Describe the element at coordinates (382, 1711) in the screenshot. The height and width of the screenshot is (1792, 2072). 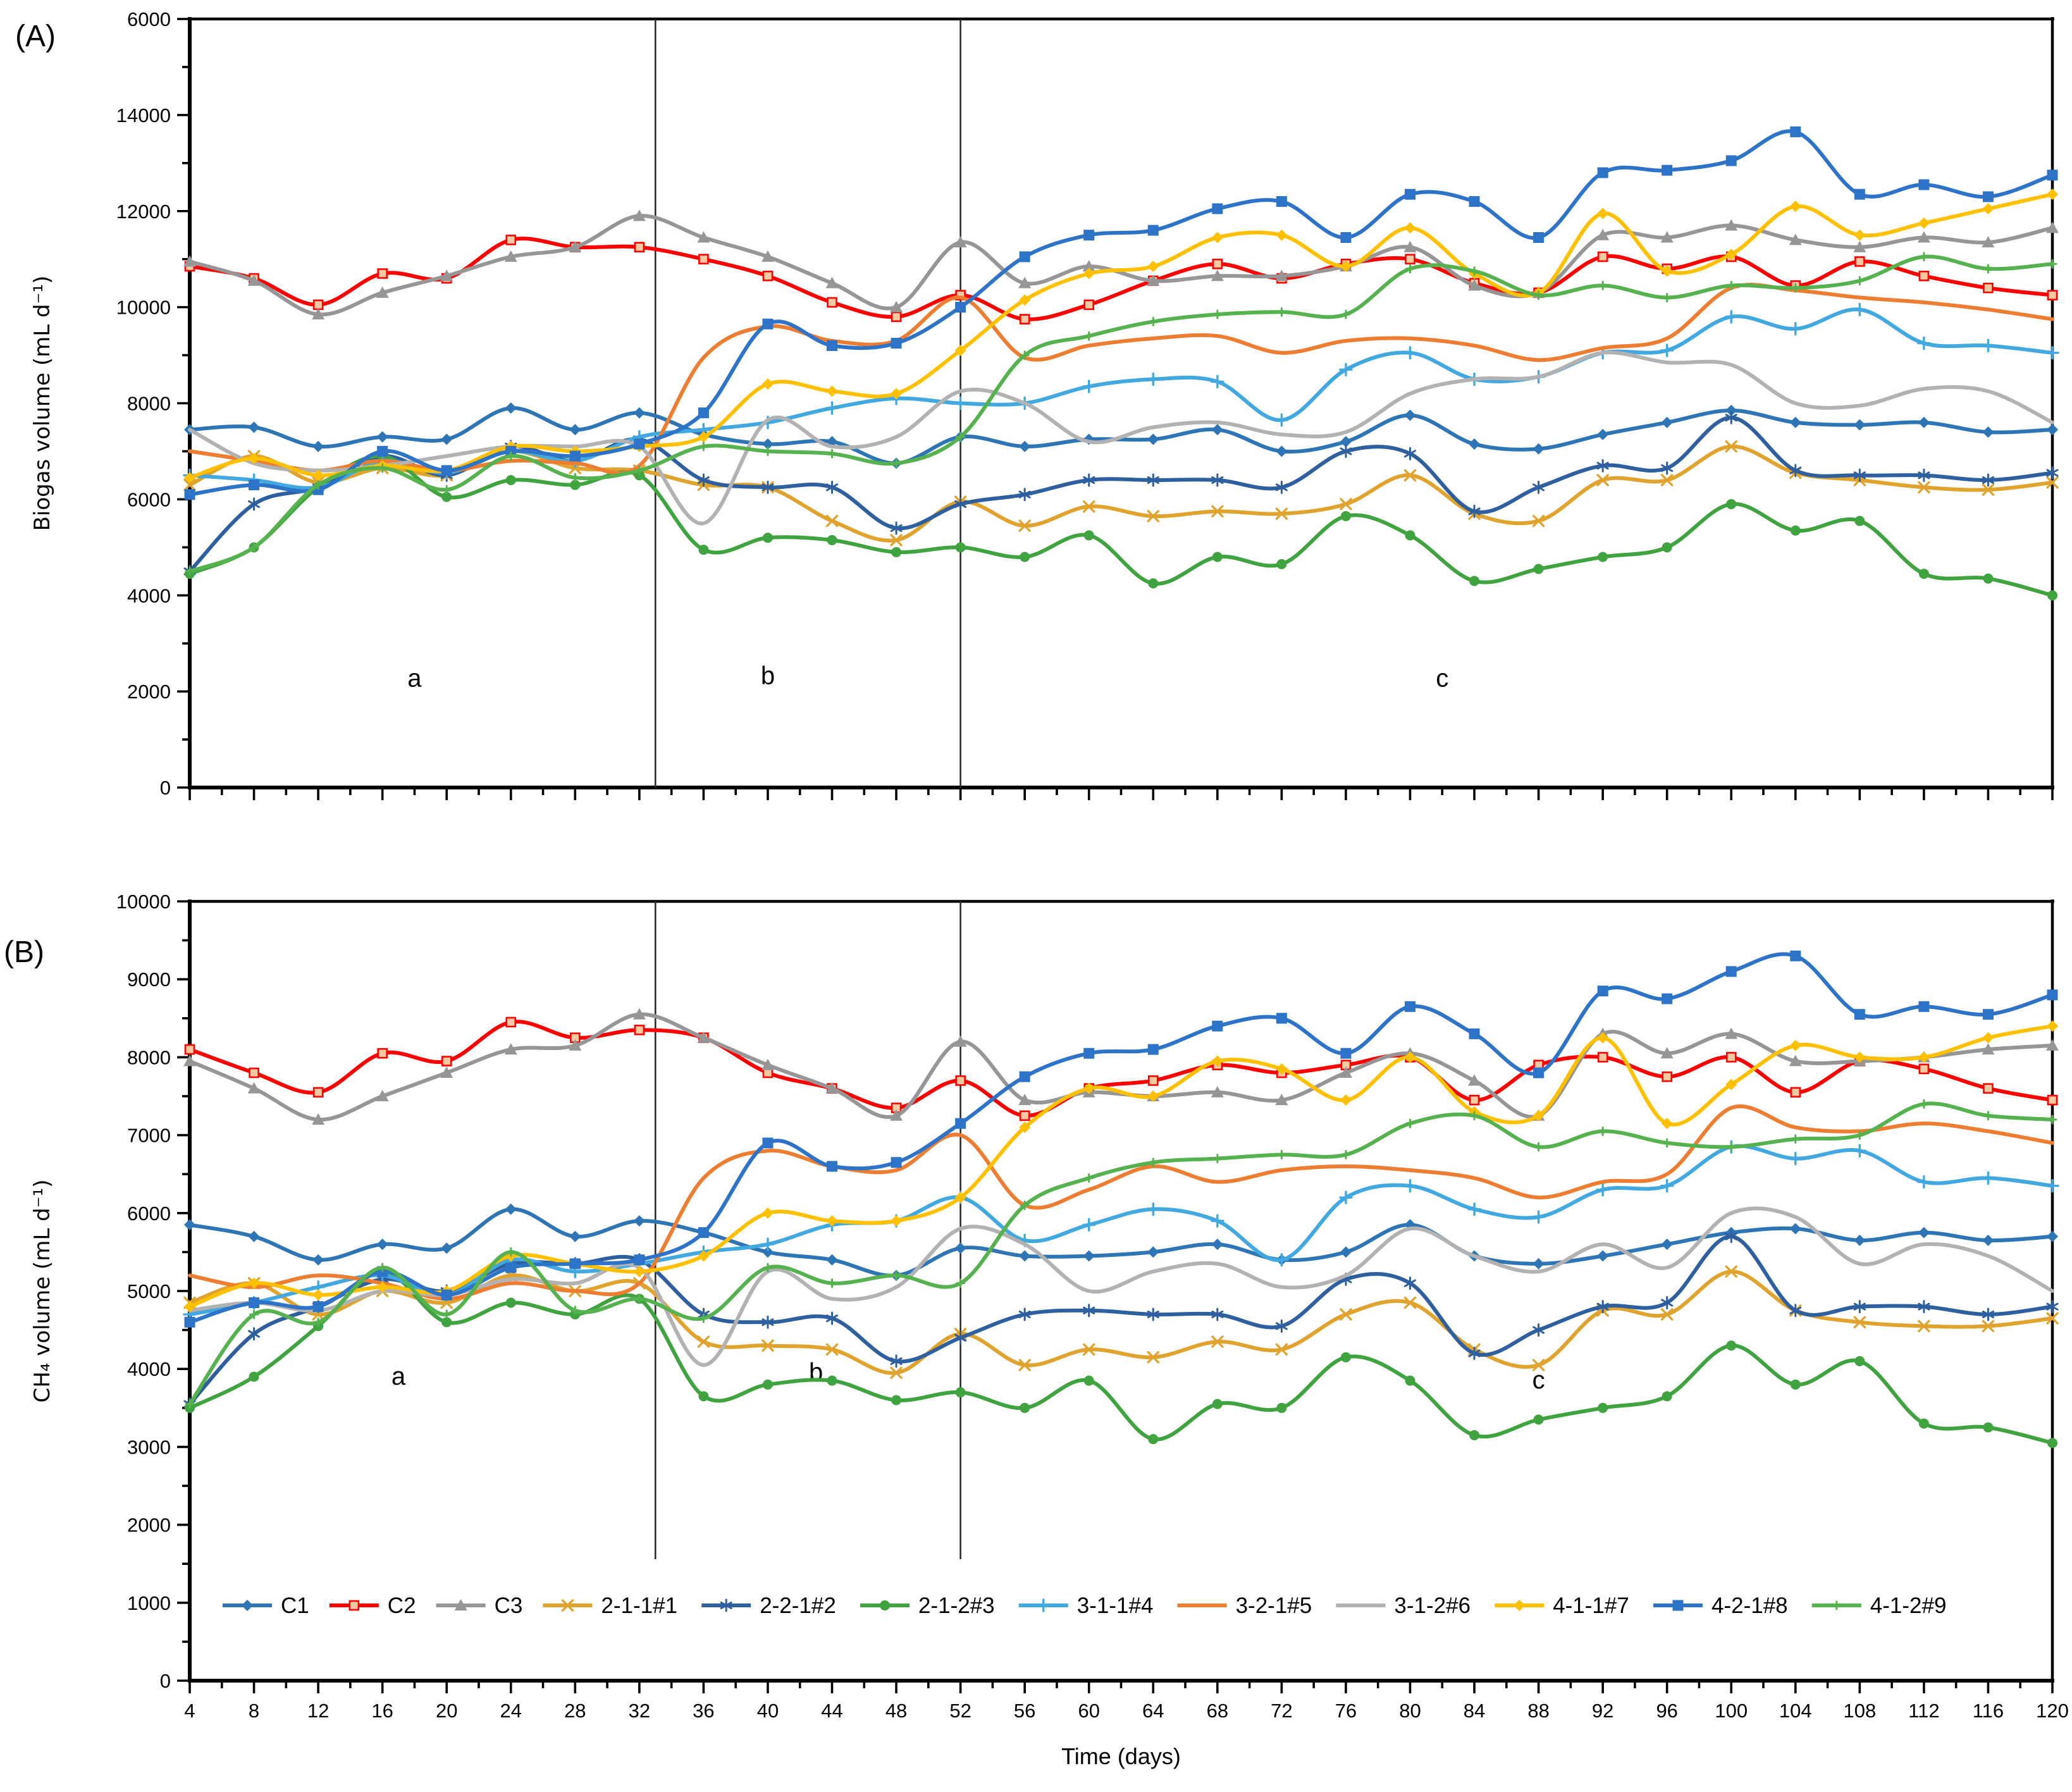
I see `x-tick-label: 16` at that location.